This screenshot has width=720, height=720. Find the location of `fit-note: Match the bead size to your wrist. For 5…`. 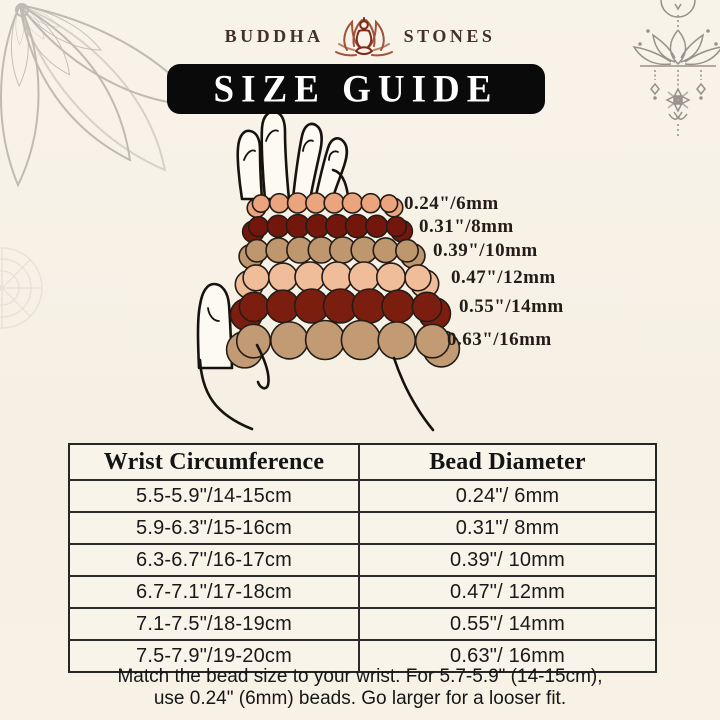

fit-note: Match the bead size to your wrist. For 5… is located at coordinates (360, 688).